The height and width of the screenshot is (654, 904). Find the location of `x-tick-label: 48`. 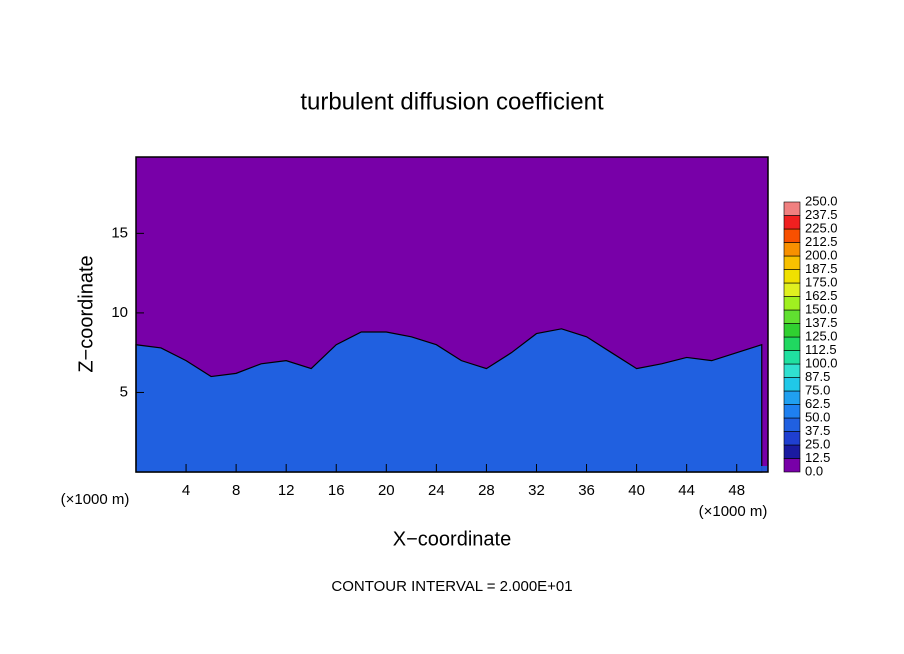

x-tick-label: 48 is located at coordinates (736, 490).